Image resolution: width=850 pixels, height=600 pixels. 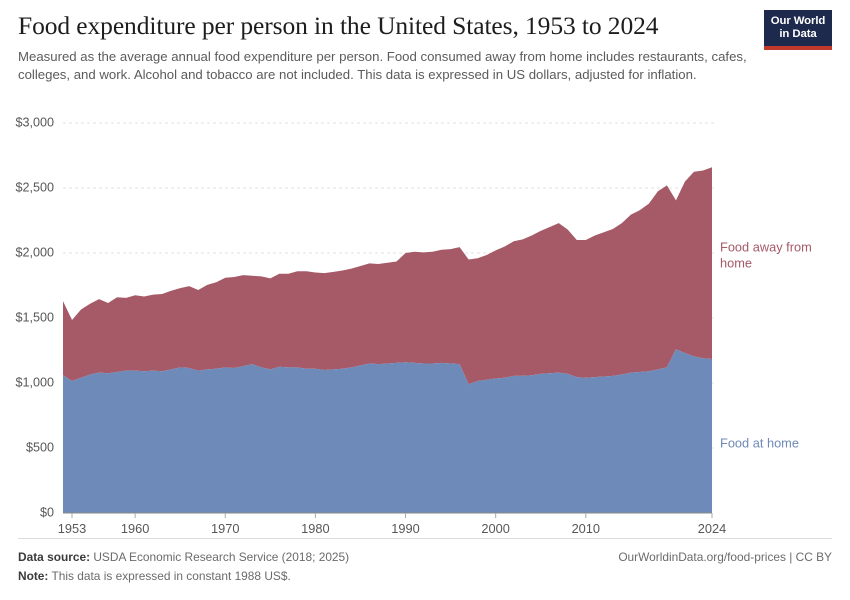 What do you see at coordinates (712, 528) in the screenshot?
I see `x-tick-label: 2024` at bounding box center [712, 528].